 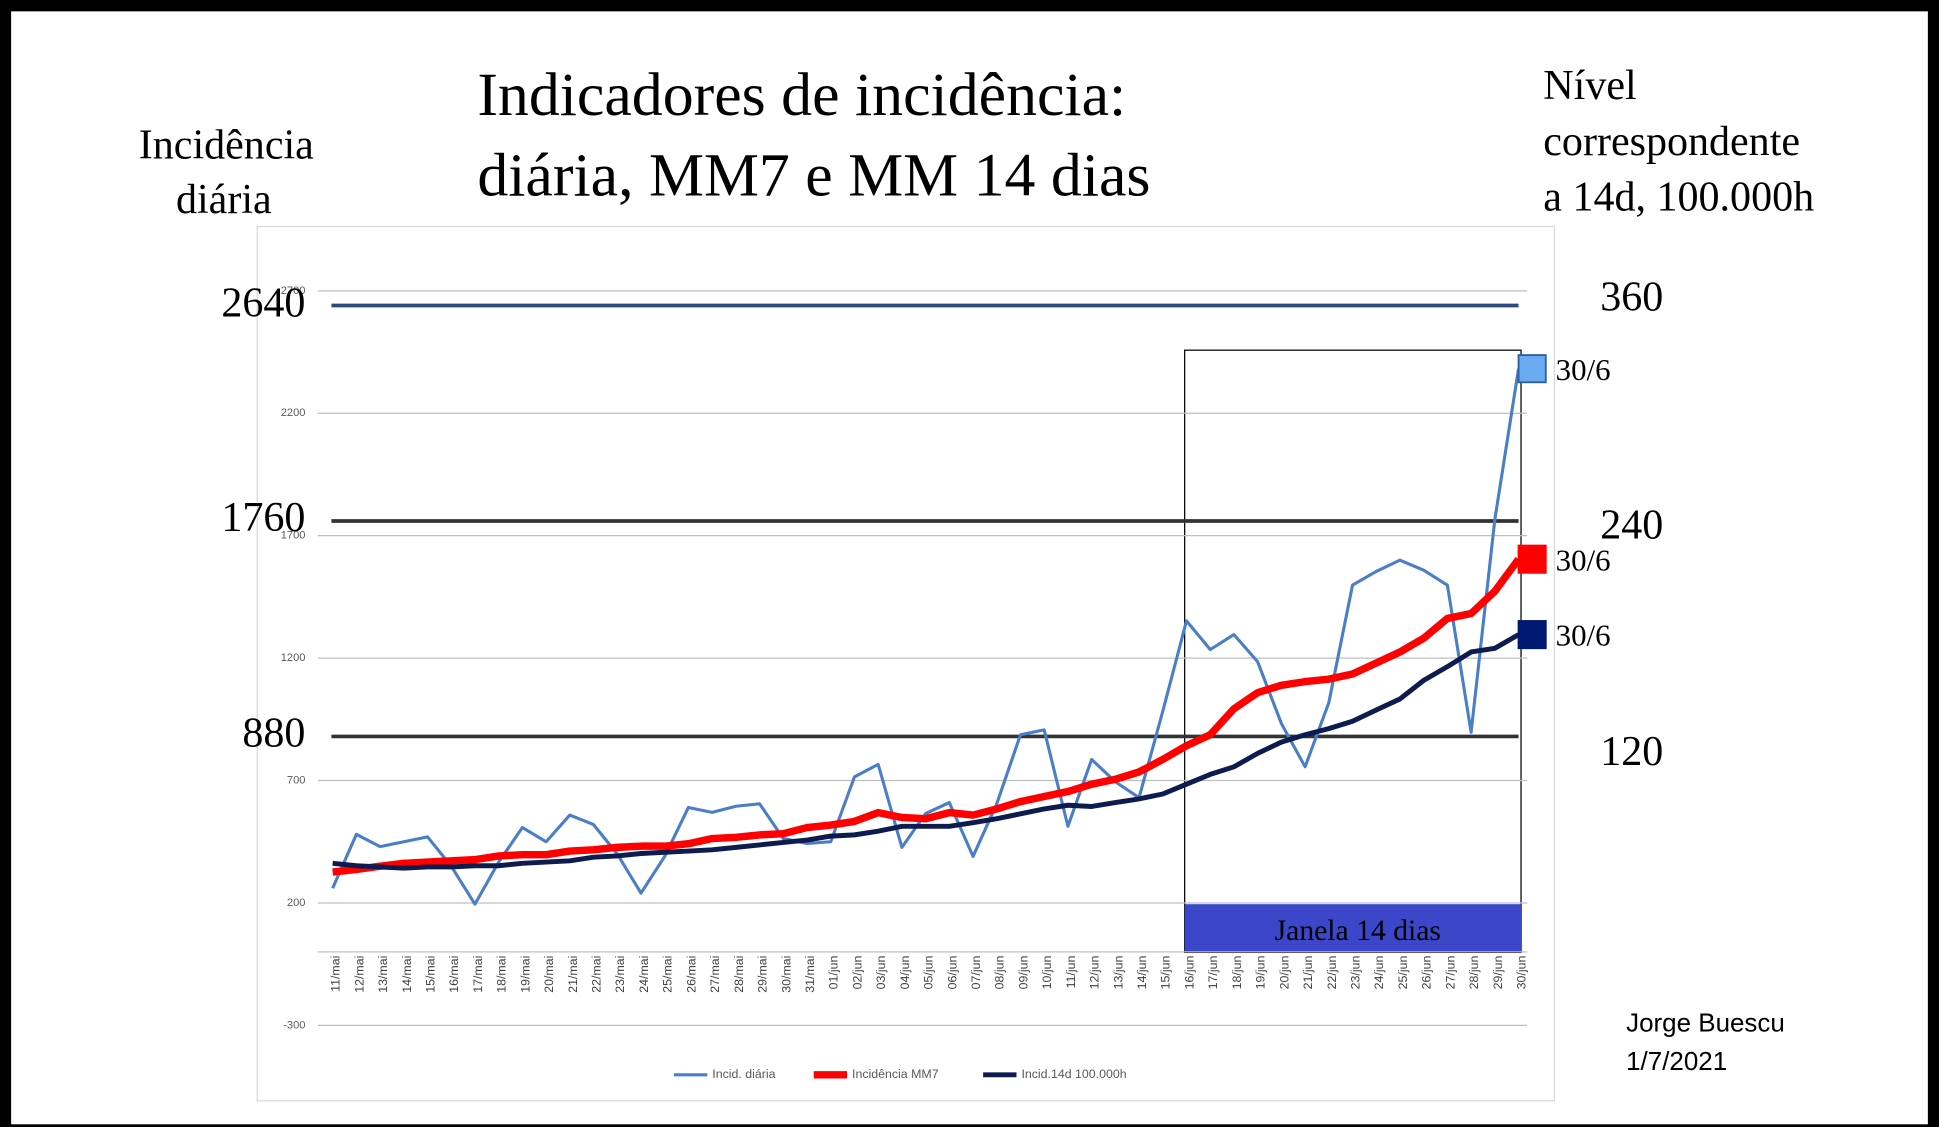 What do you see at coordinates (293, 291) in the screenshot?
I see `y-tick-label: 2700` at bounding box center [293, 291].